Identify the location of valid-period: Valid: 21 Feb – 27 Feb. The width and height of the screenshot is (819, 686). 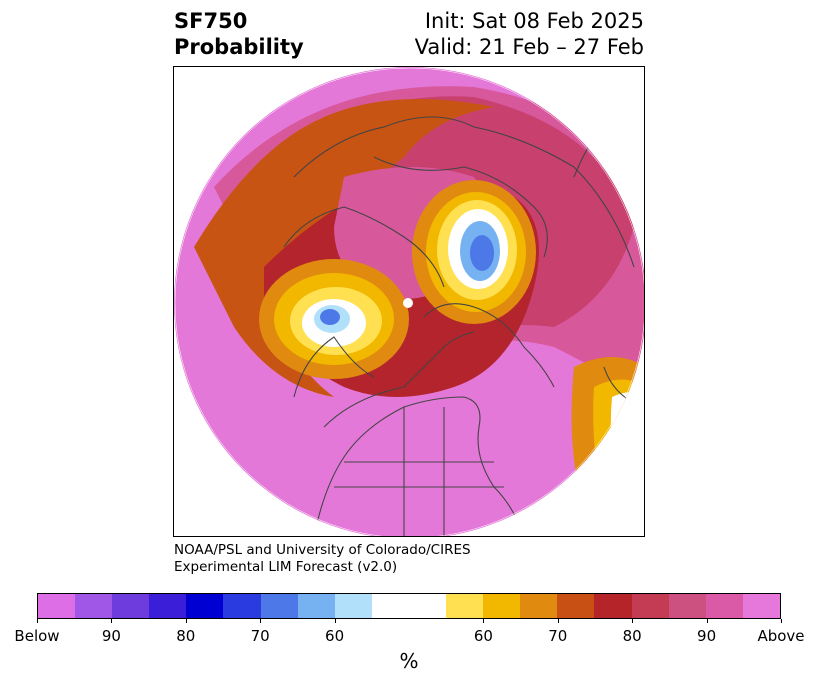
(529, 47).